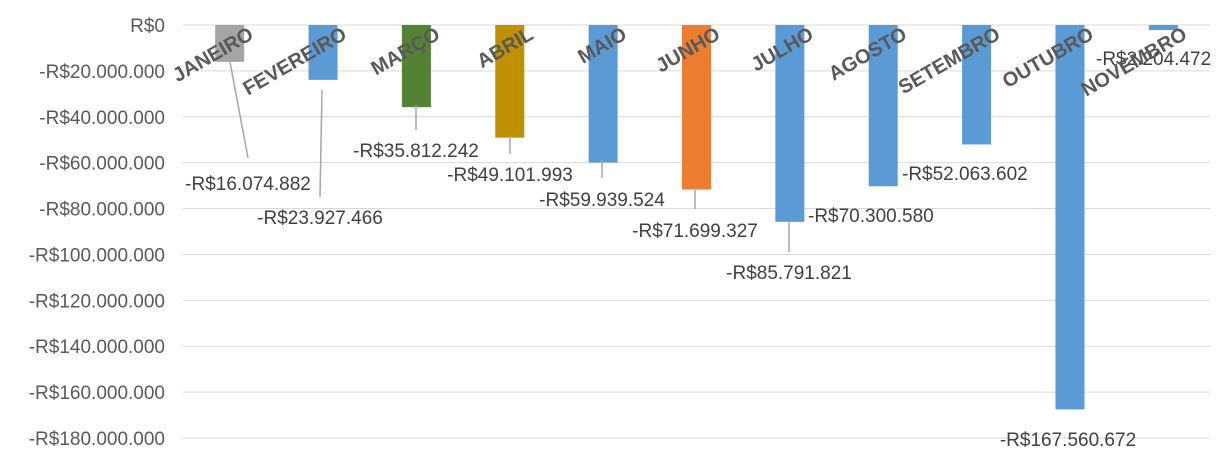 This screenshot has height=450, width=1231. Describe the element at coordinates (416, 66) in the screenshot. I see `bar-março` at that location.